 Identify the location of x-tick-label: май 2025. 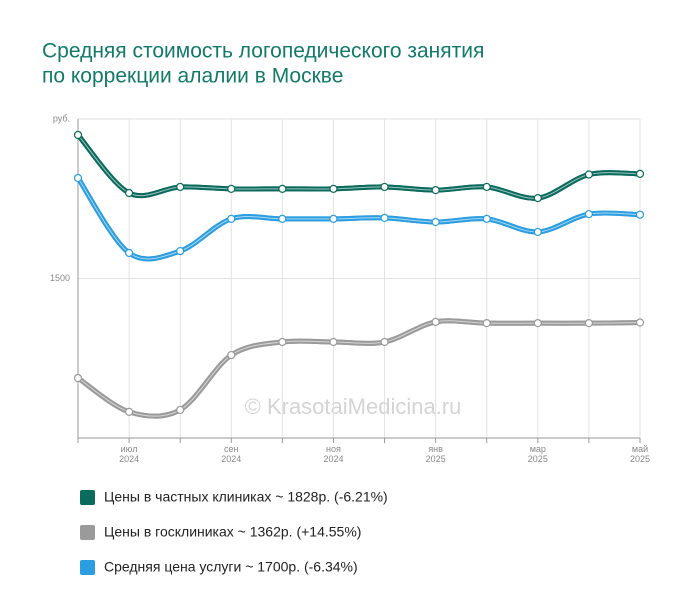
(640, 454).